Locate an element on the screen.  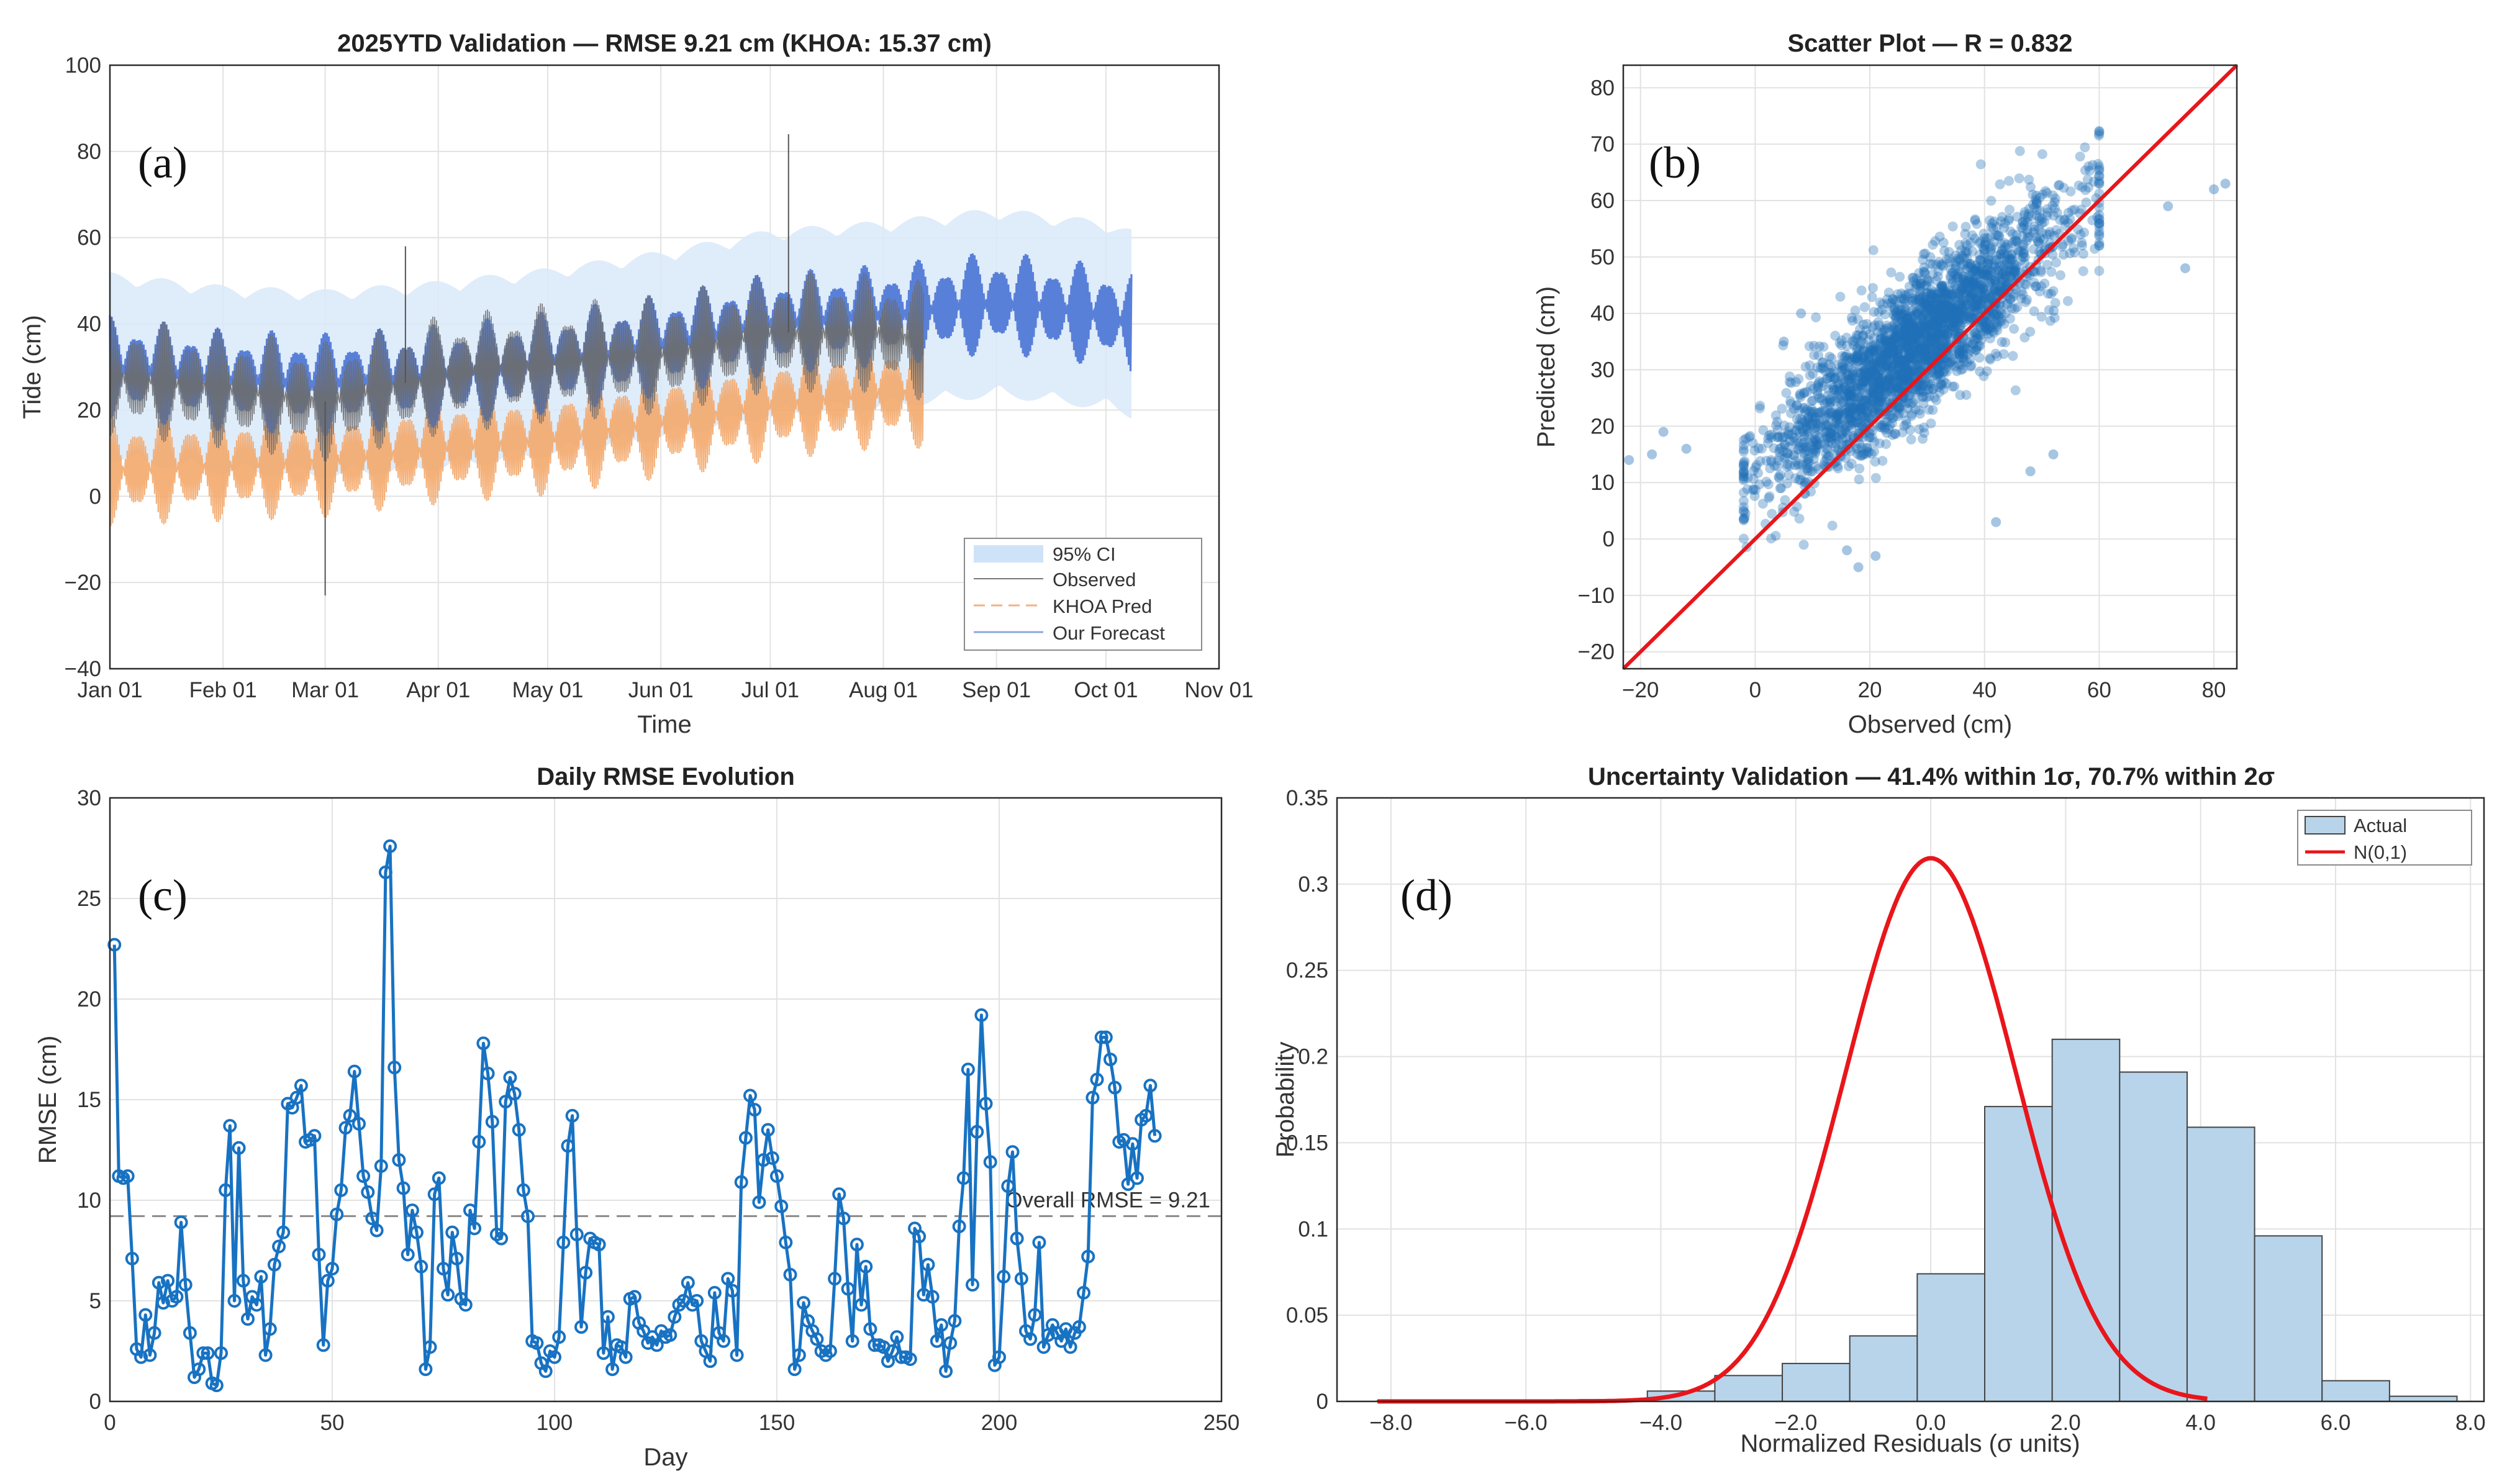
panel-a-xtick-3: Apr 01 is located at coordinates (438, 690).